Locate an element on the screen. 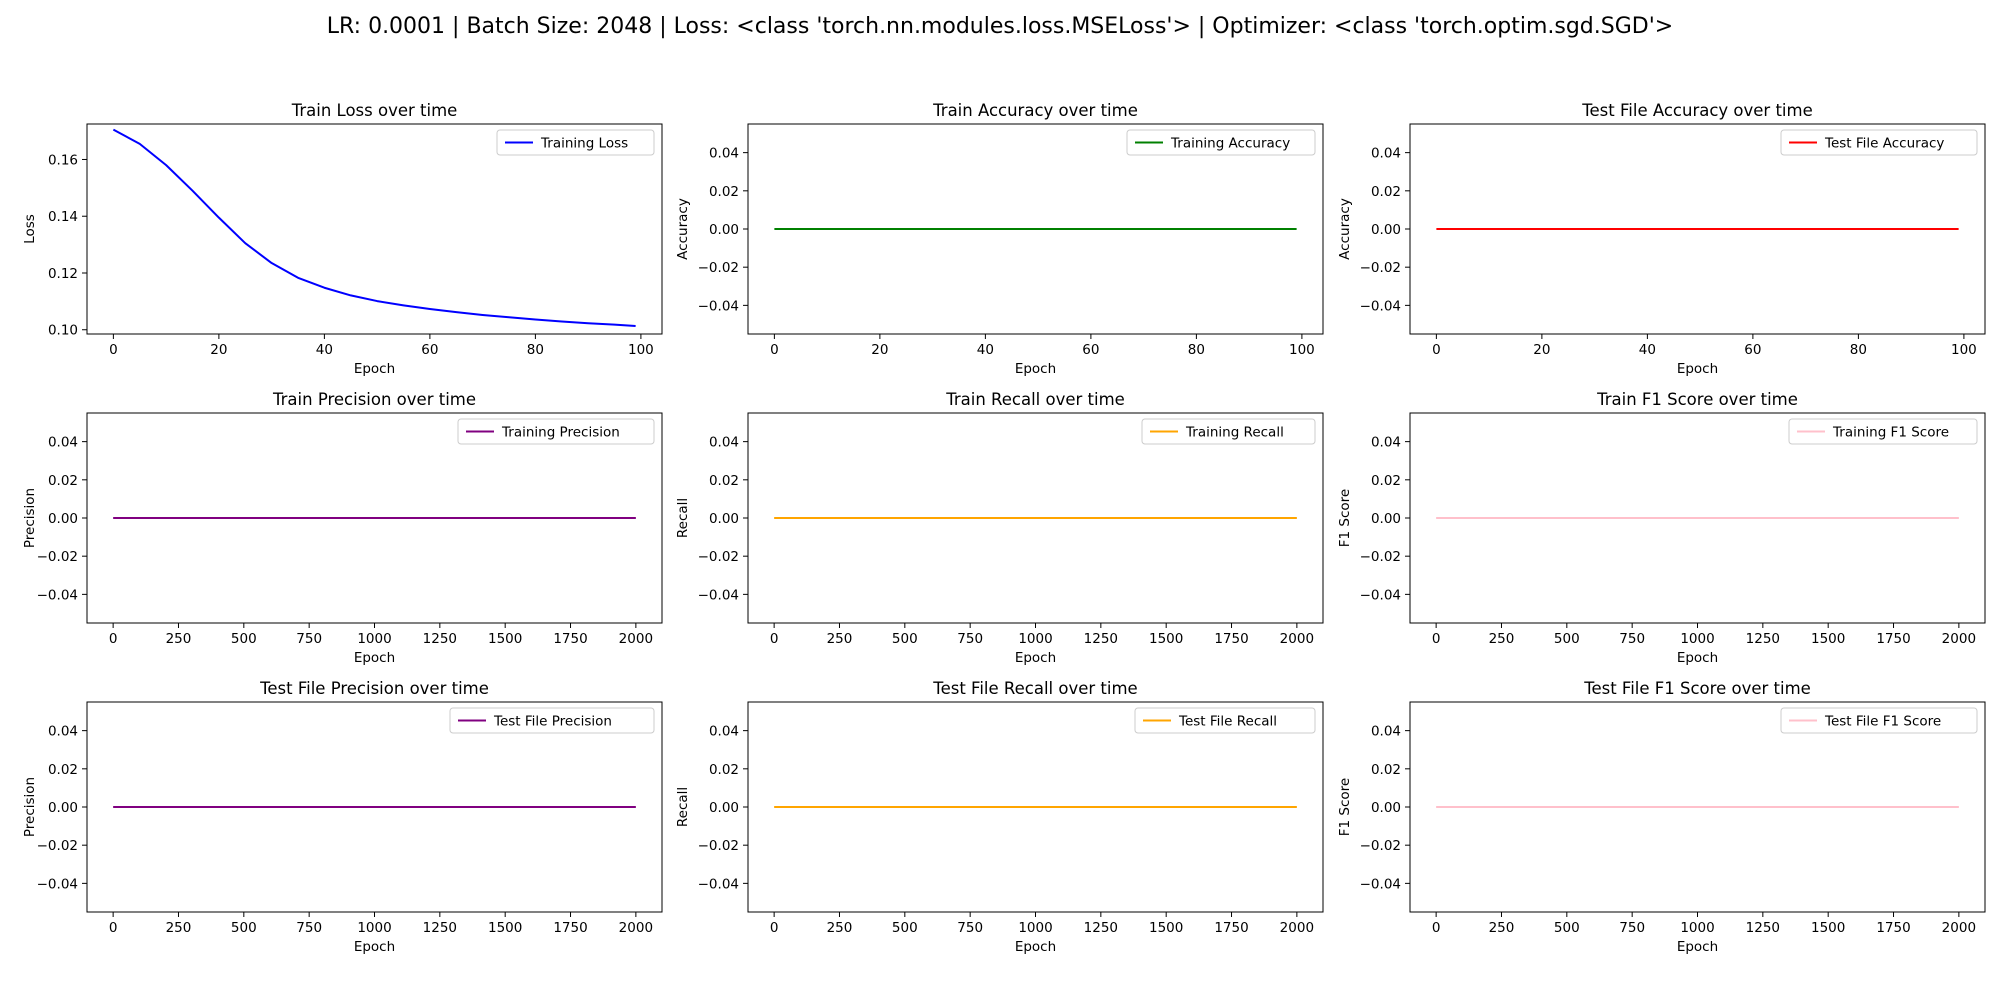 This screenshot has width=2000, height=1000. x-tick-label: 80 is located at coordinates (535, 350).